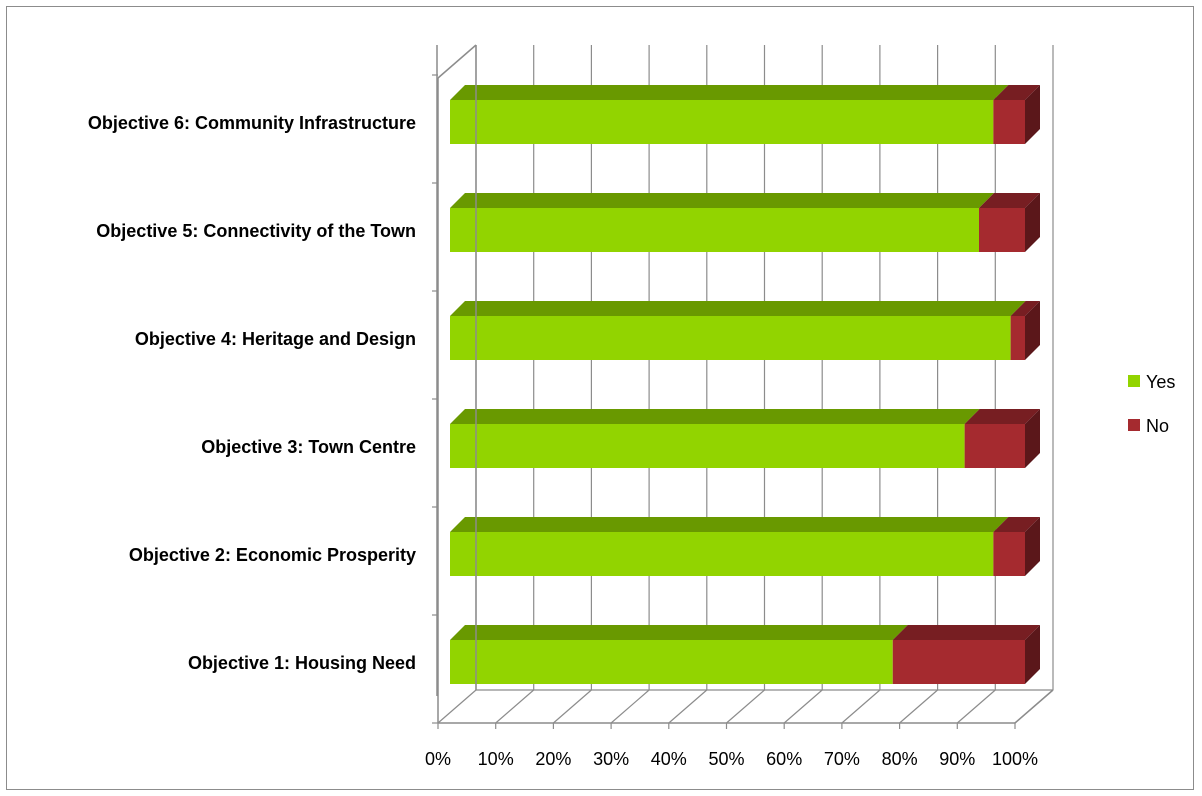  What do you see at coordinates (252, 123) in the screenshot?
I see `category-label-6: Objective 6: Community Infrastructure` at bounding box center [252, 123].